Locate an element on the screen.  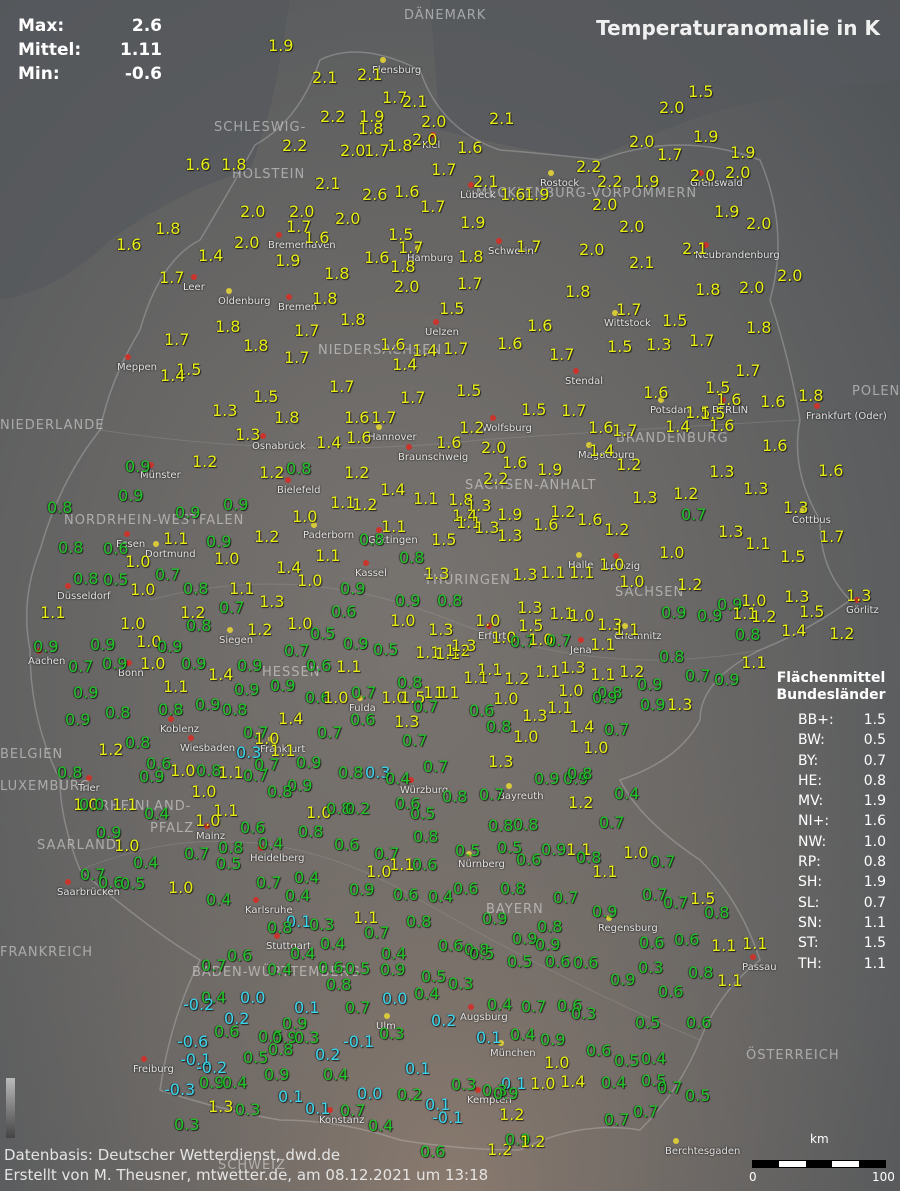
city-label: Oldenburg is located at coordinates (244, 301).